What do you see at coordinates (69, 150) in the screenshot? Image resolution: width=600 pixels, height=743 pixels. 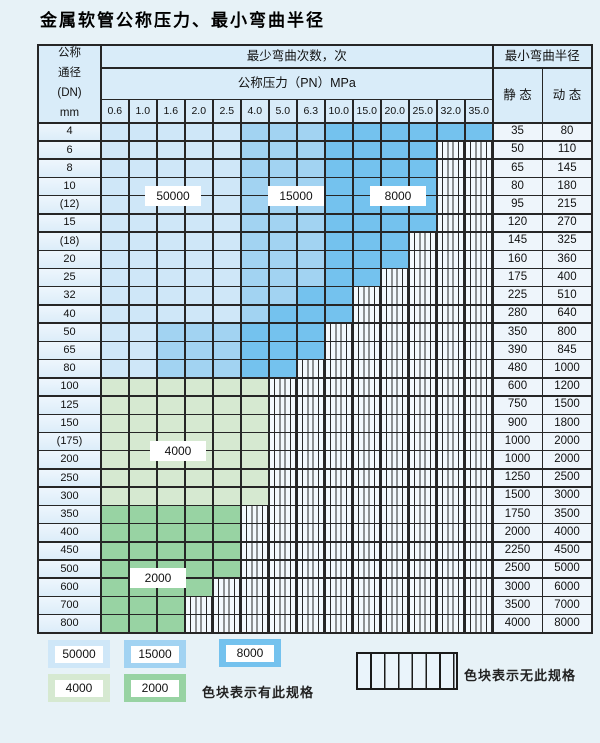 I see `dn-label-cell: 6` at bounding box center [69, 150].